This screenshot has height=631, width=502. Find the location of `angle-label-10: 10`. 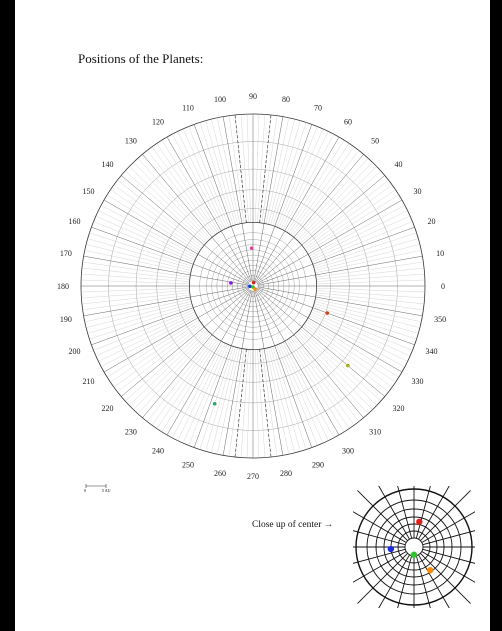

angle-label-10: 10 is located at coordinates (440, 253).